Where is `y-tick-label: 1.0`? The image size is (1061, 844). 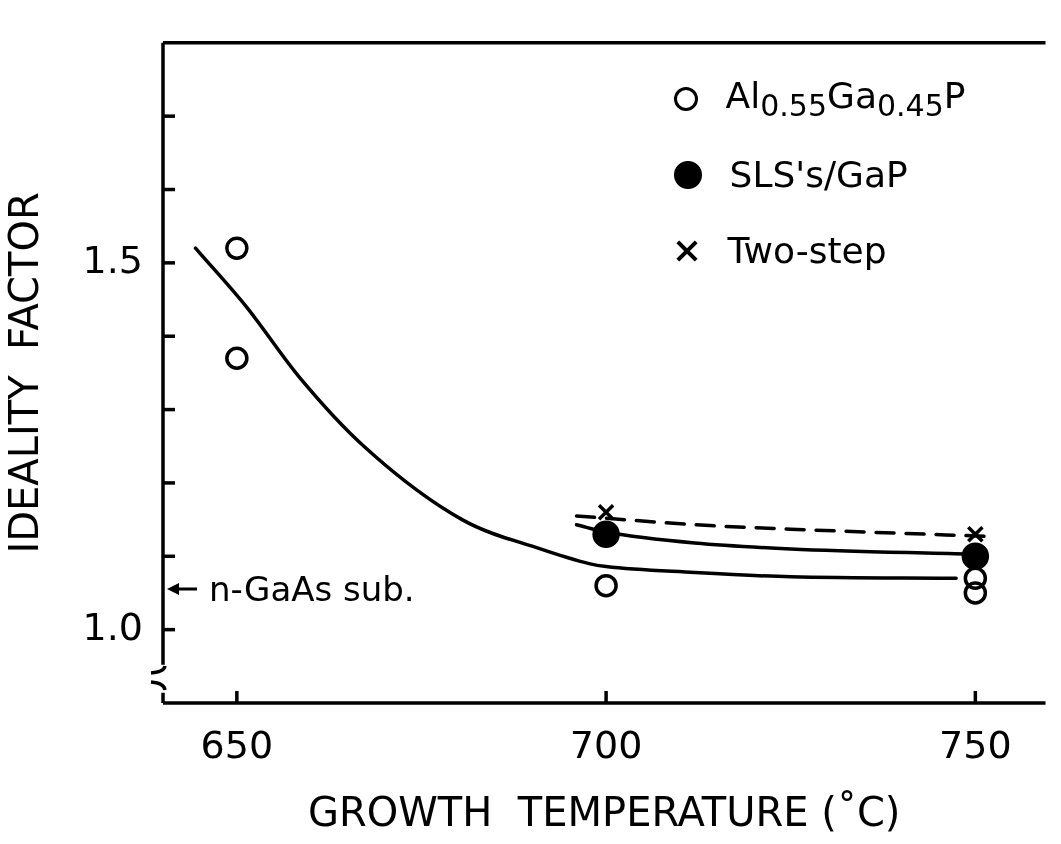
y-tick-label: 1.0 is located at coordinates (112, 626).